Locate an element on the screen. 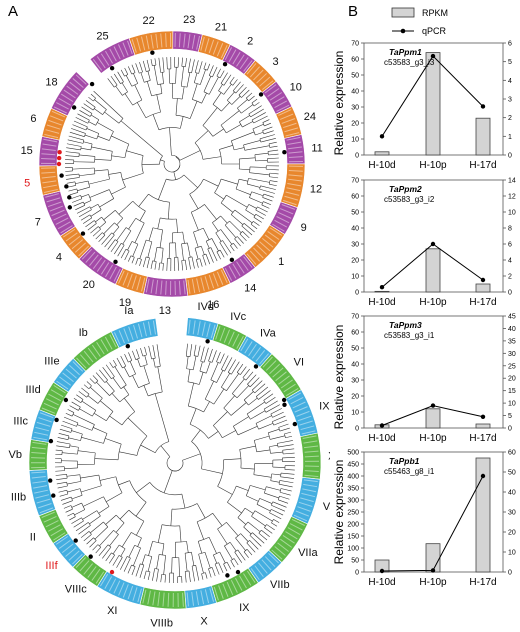 This screenshot has width=520, height=632. clade-label: Va is located at coordinates (326, 507).